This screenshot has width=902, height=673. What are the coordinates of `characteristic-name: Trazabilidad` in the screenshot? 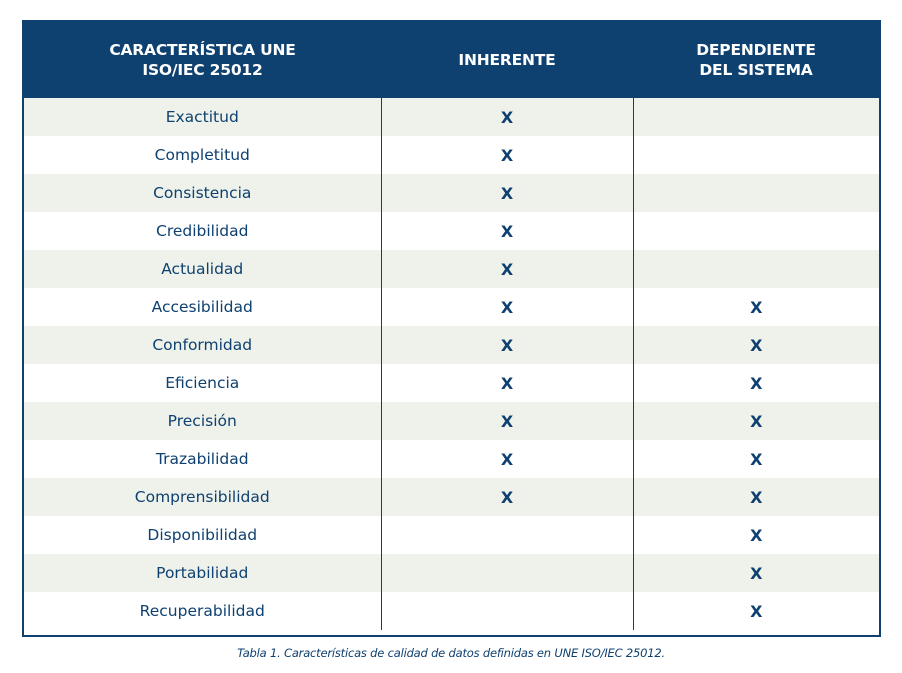 It's located at (202, 459).